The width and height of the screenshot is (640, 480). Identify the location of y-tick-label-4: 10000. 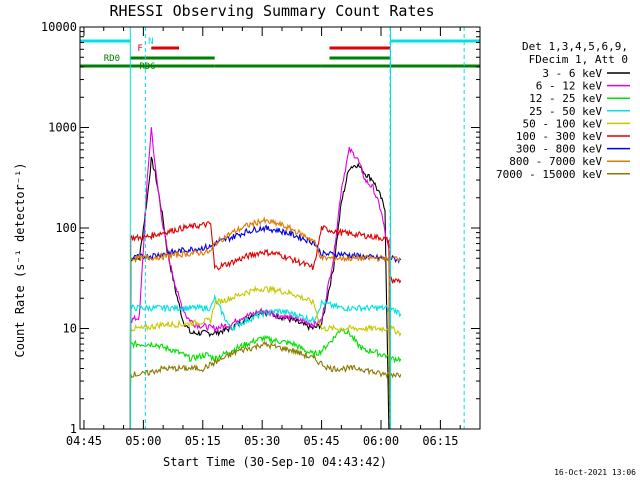
(59, 27).